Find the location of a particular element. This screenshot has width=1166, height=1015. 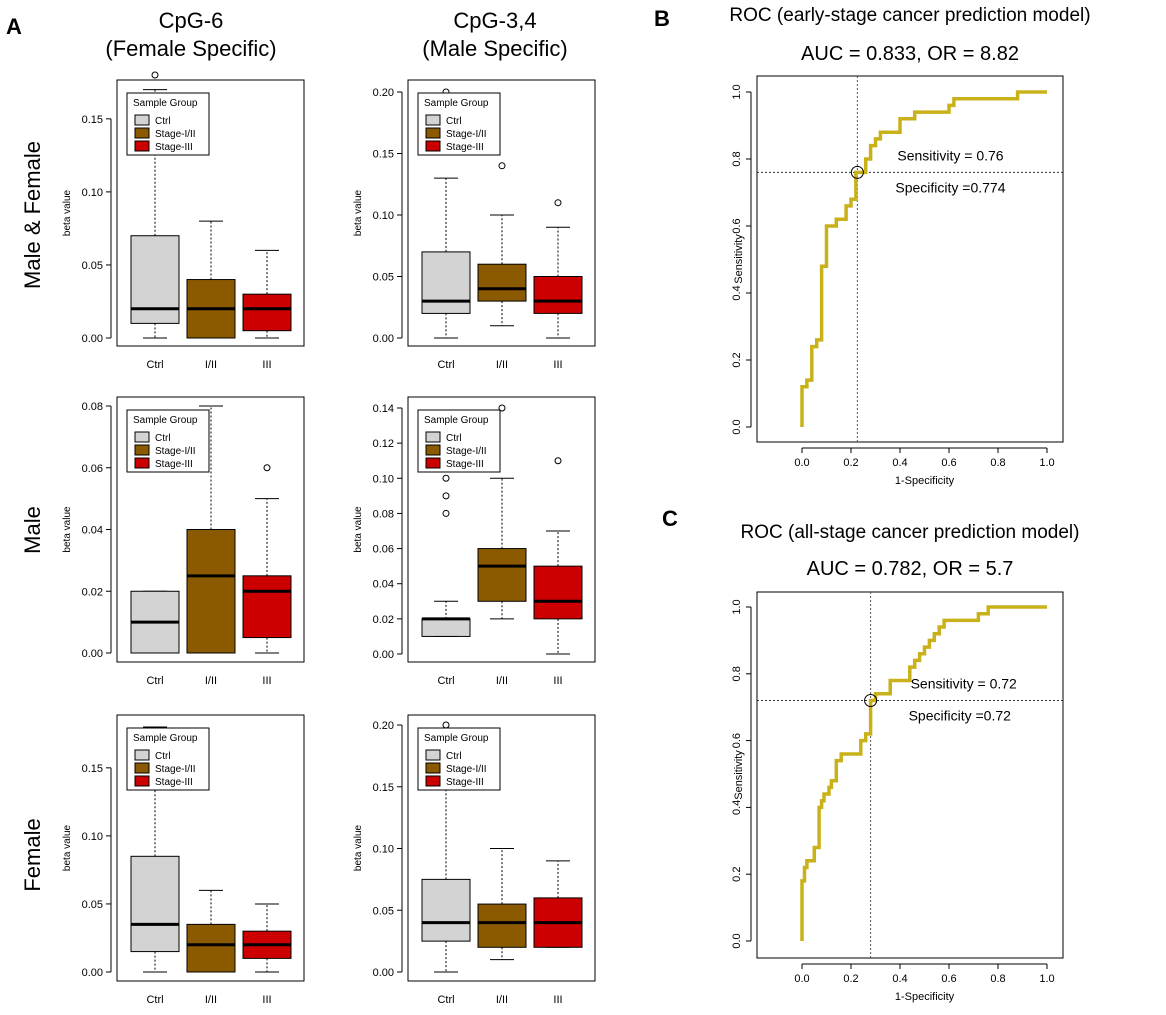

panel-label-c: C is located at coordinates (670, 518).